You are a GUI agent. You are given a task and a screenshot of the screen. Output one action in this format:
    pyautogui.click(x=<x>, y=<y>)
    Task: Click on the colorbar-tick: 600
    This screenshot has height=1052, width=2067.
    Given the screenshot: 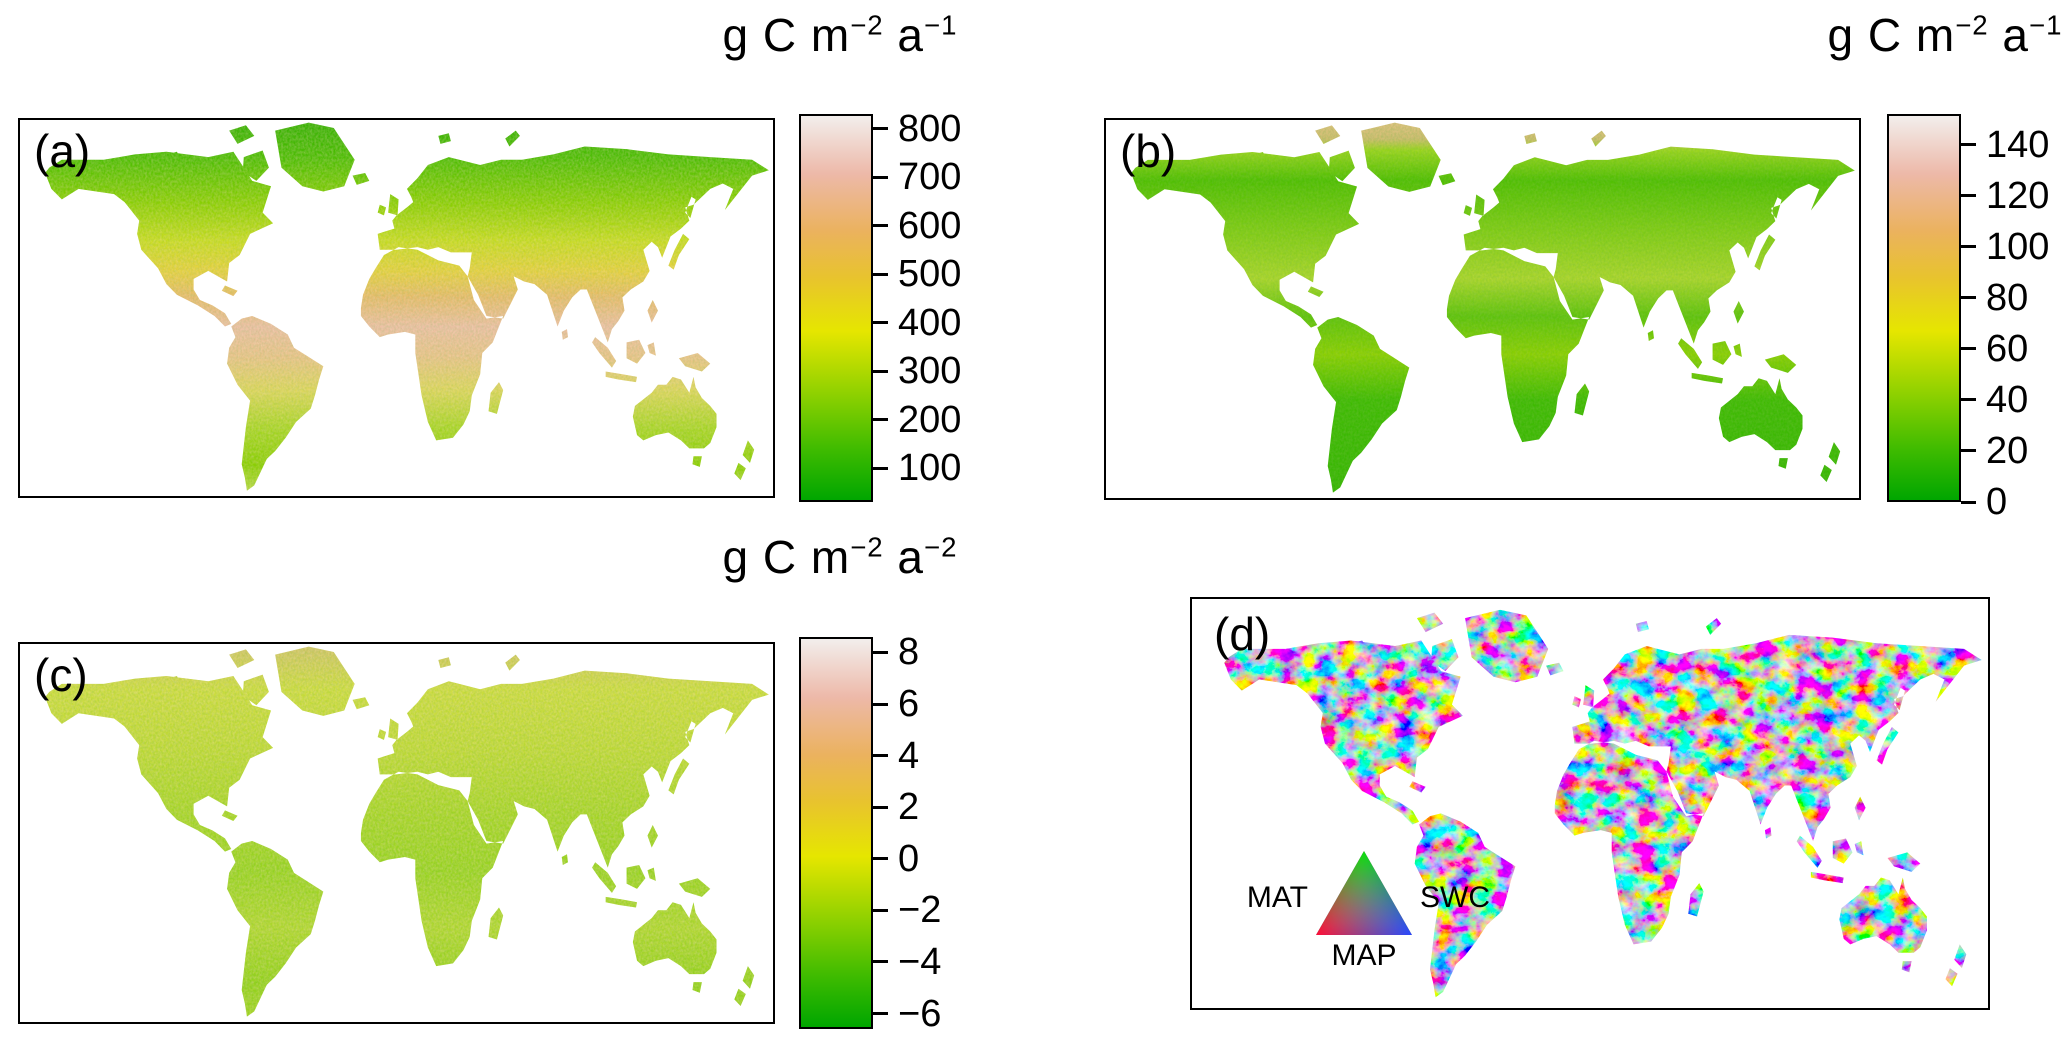 What is the action you would take?
    pyautogui.click(x=917, y=226)
    